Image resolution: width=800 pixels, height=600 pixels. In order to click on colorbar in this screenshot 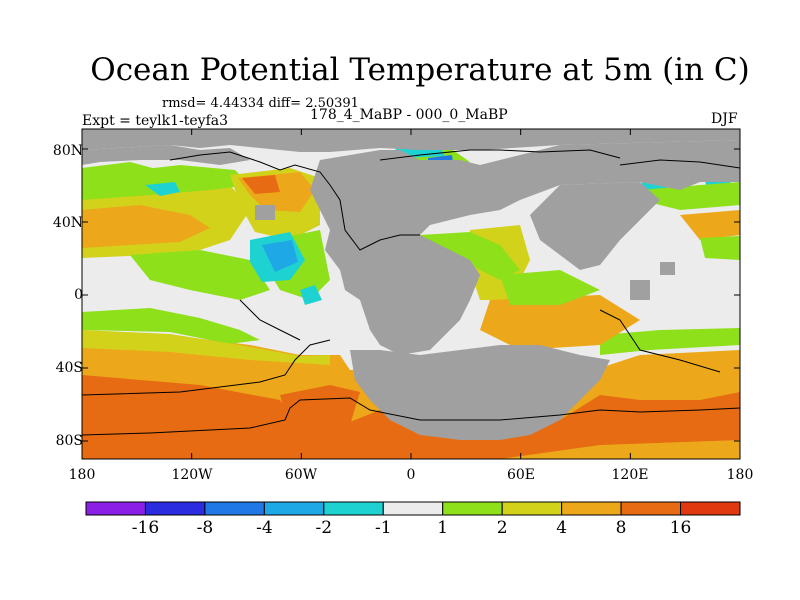, I will do `click(413, 508)`.